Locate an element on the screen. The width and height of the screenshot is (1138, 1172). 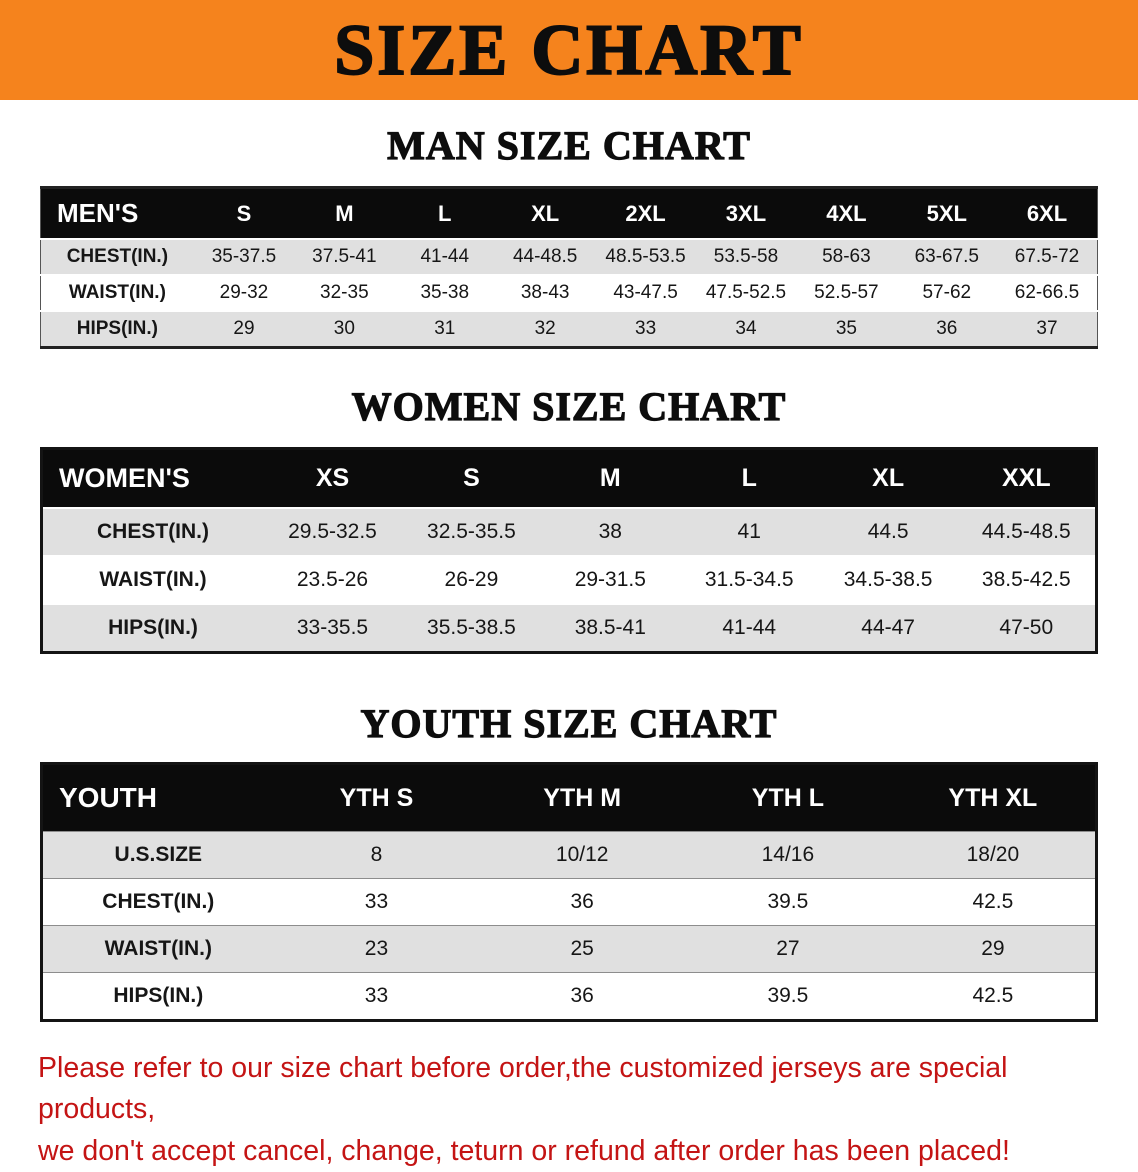
size-cell: 10/12 is located at coordinates (582, 855).